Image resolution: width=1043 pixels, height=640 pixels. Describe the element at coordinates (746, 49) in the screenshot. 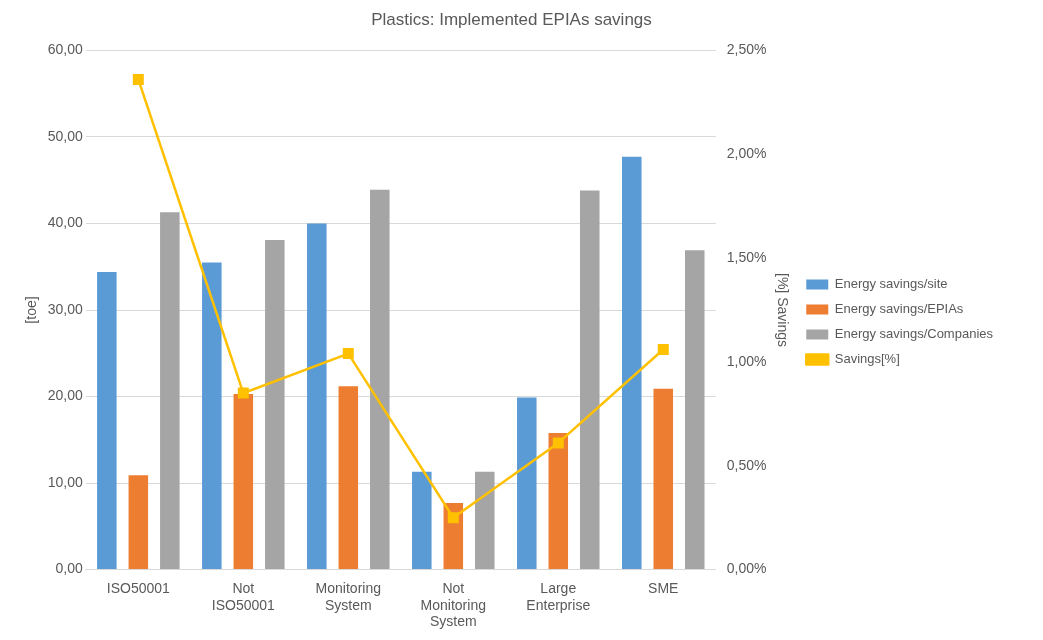

I see `y2-tick-label: 2,50%` at that location.